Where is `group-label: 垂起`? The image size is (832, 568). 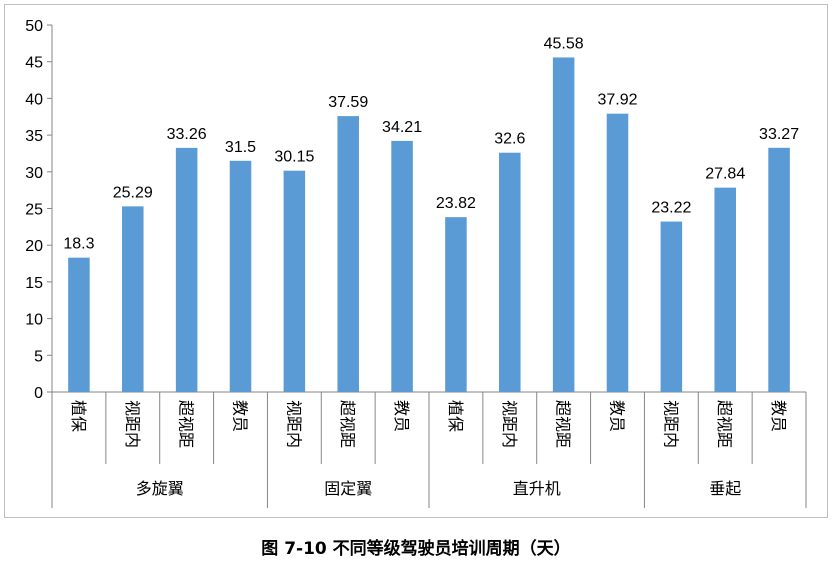 group-label: 垂起 is located at coordinates (725, 488).